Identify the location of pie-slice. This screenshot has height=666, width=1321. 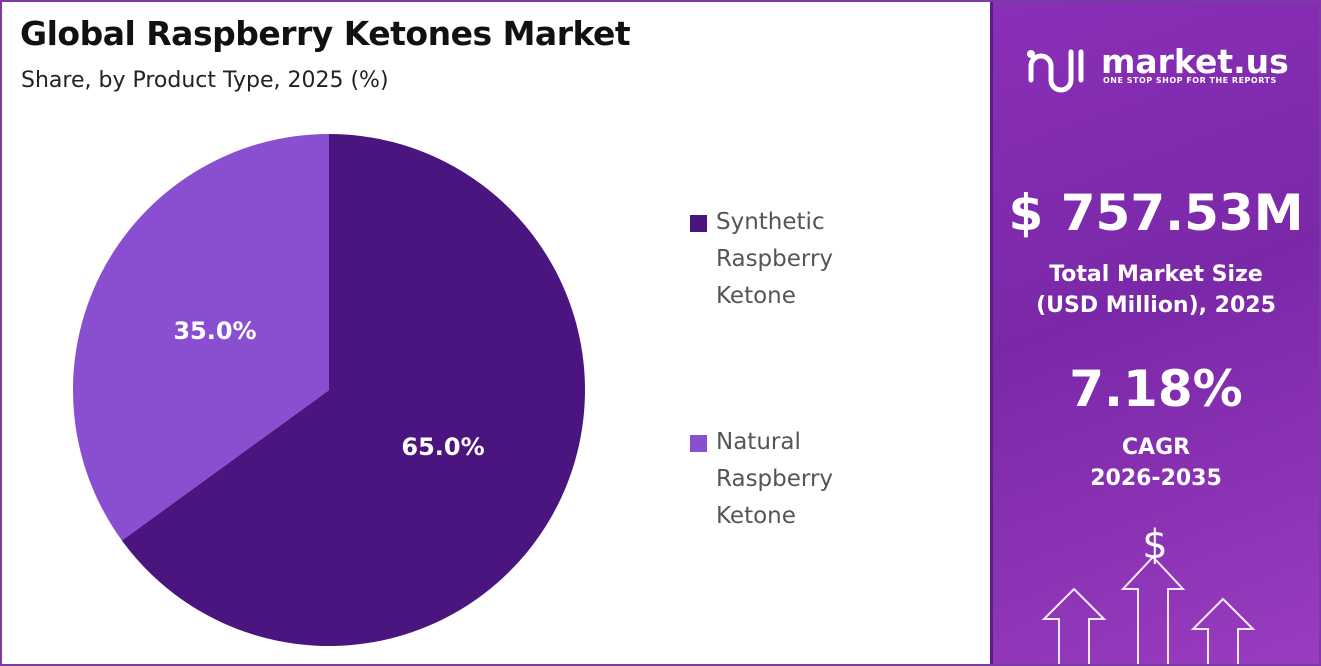
(201, 337).